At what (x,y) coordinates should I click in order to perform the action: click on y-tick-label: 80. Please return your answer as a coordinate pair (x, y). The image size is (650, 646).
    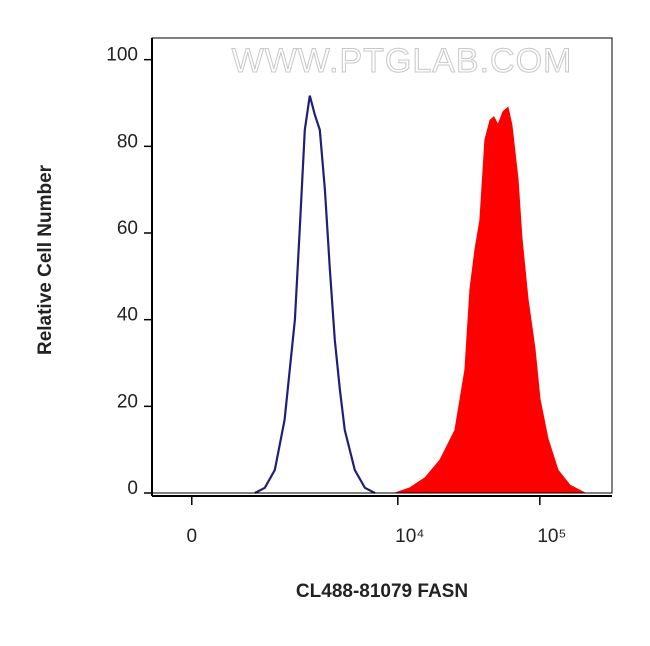
    Looking at the image, I should click on (127, 141).